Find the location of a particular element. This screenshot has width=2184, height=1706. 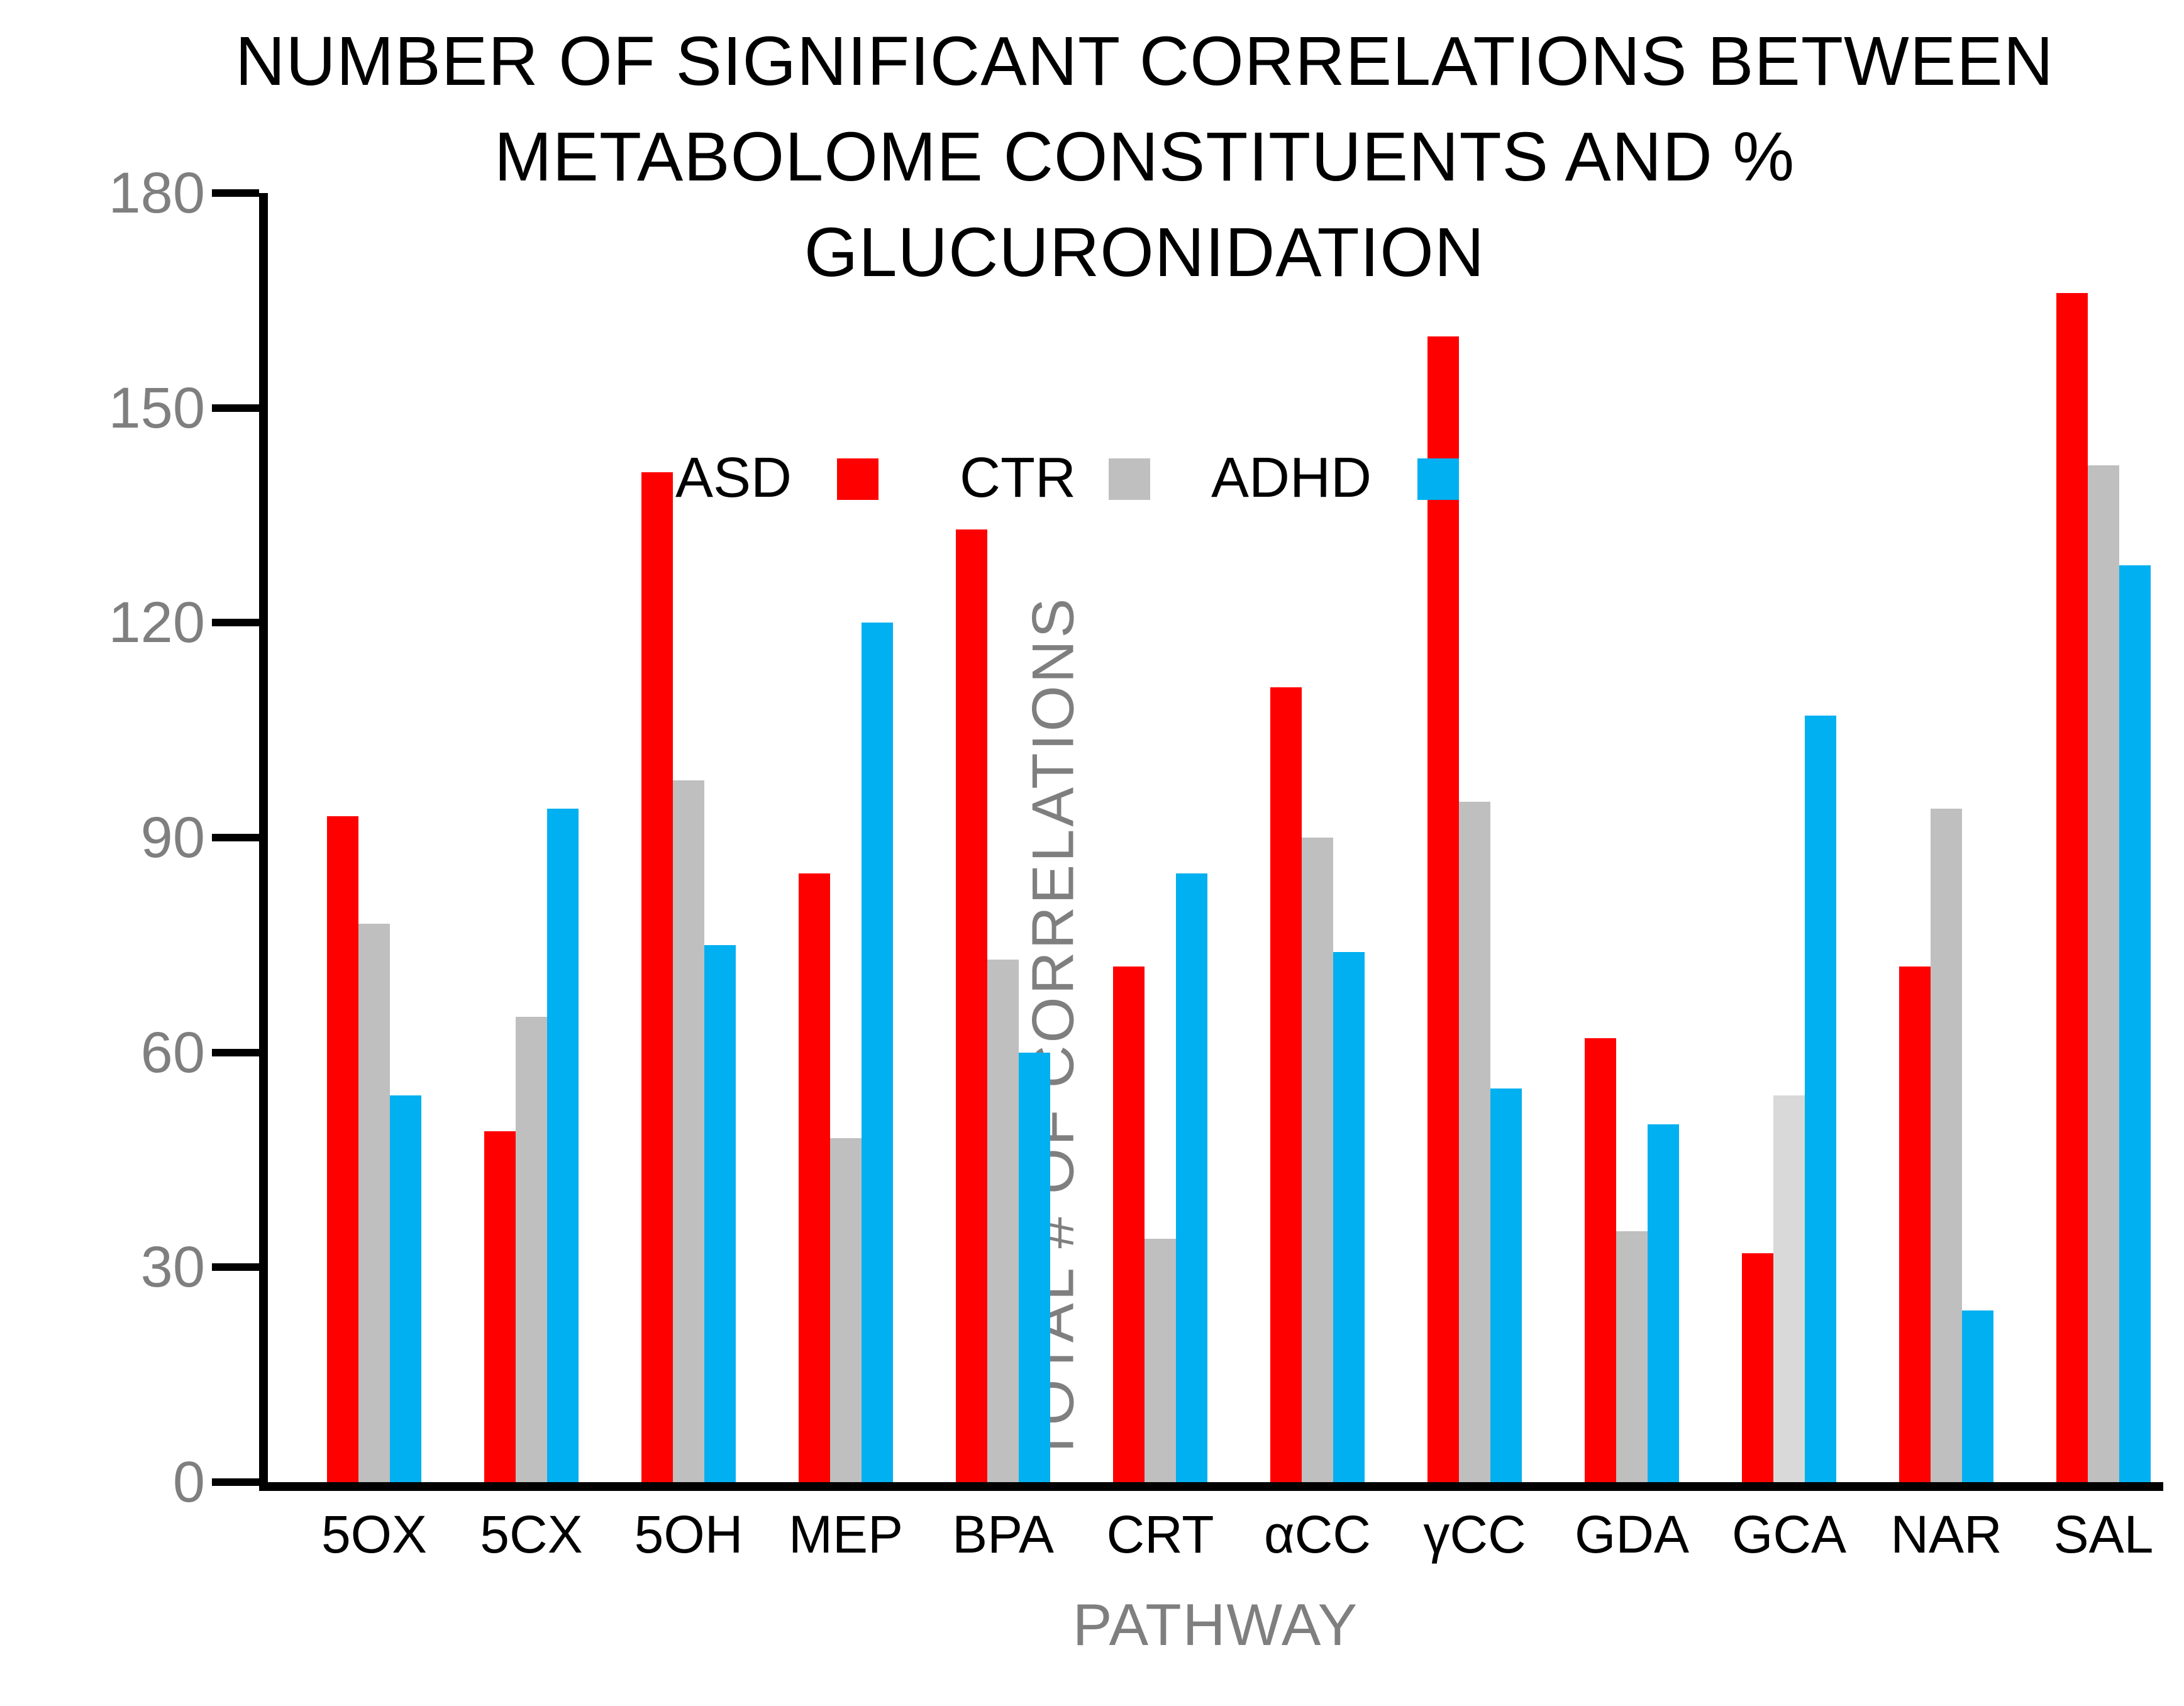

bar-GDA-ASD is located at coordinates (1600, 1260).